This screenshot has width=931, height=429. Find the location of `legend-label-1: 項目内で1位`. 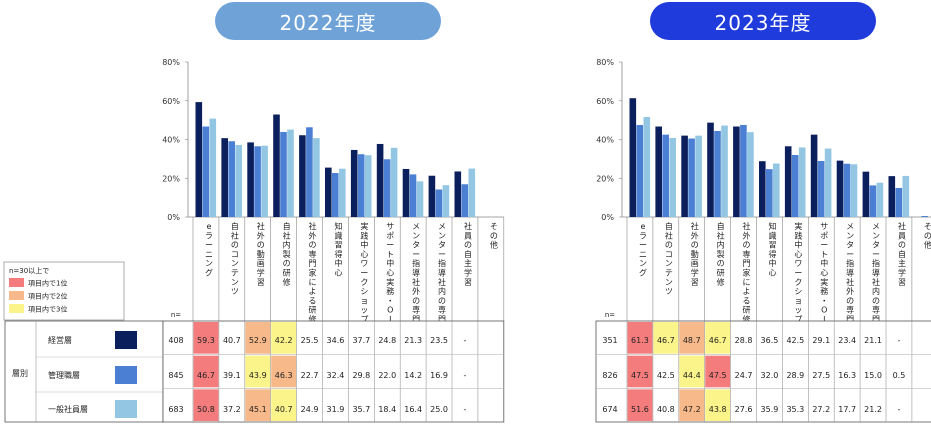

legend-label-1: 項目内で1位 is located at coordinates (47, 283).